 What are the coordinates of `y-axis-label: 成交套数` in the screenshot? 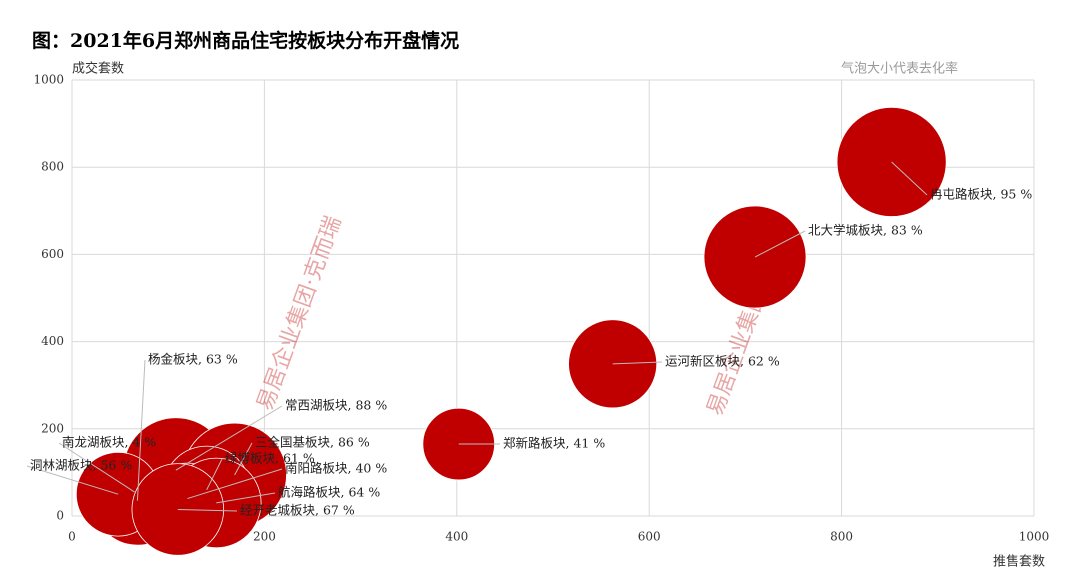 It's located at (98, 69).